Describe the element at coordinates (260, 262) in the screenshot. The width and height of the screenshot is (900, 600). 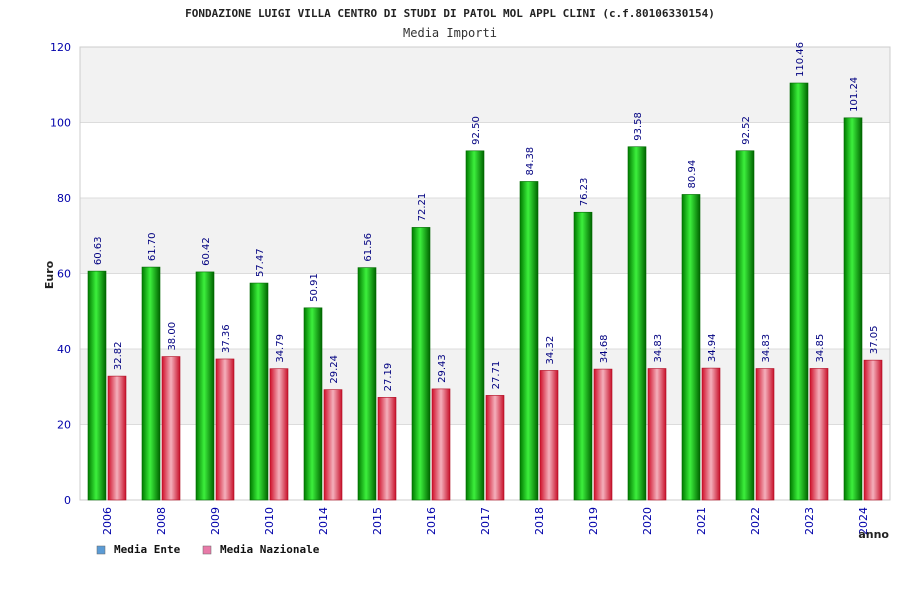
I see `bar-value-label: 57.47` at that location.